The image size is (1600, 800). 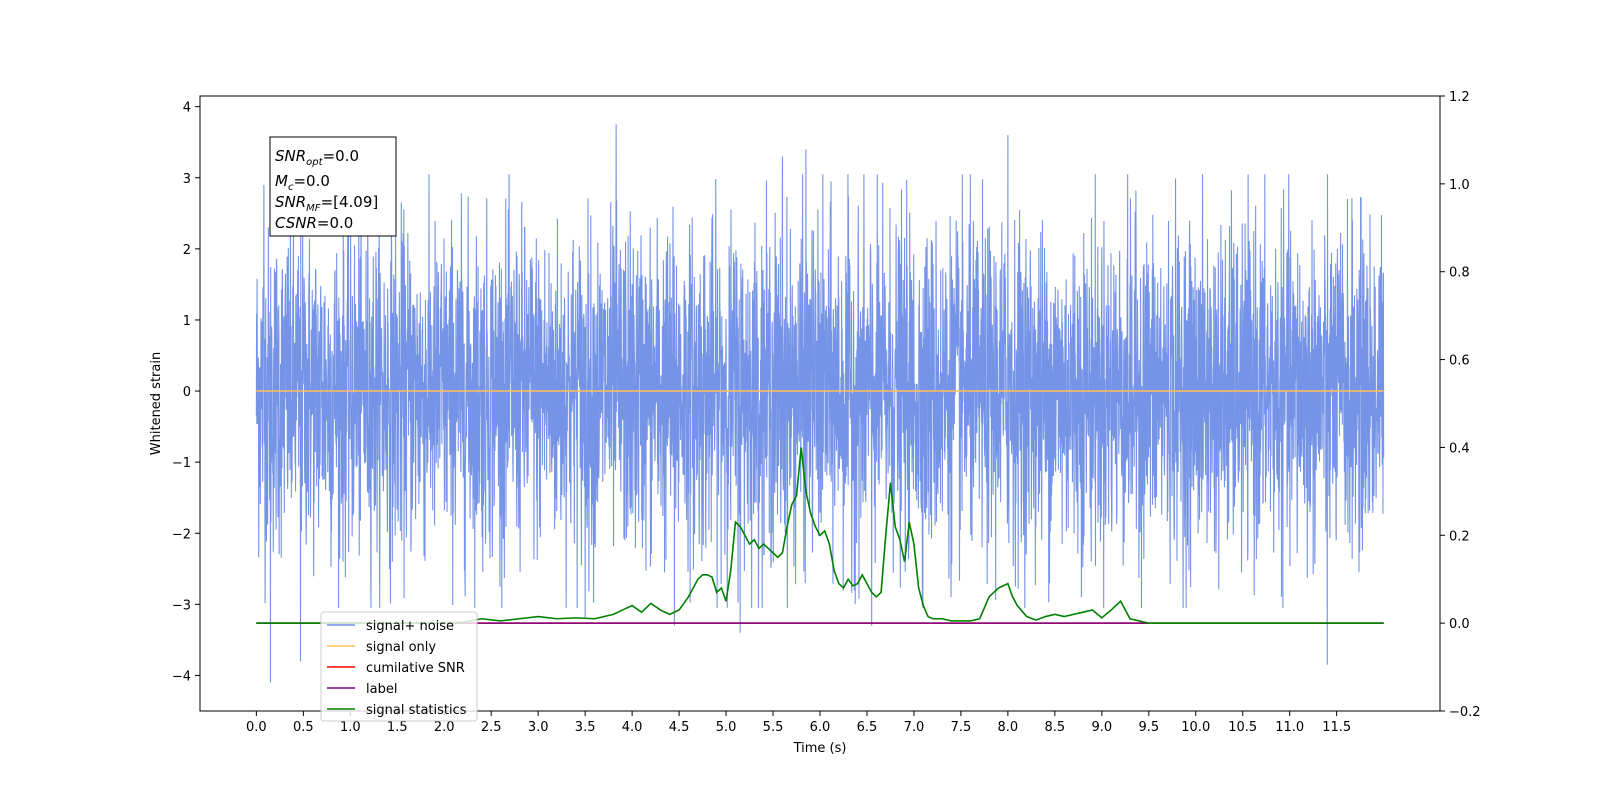 I want to click on x-tick-label: 4.5, so click(x=679, y=727).